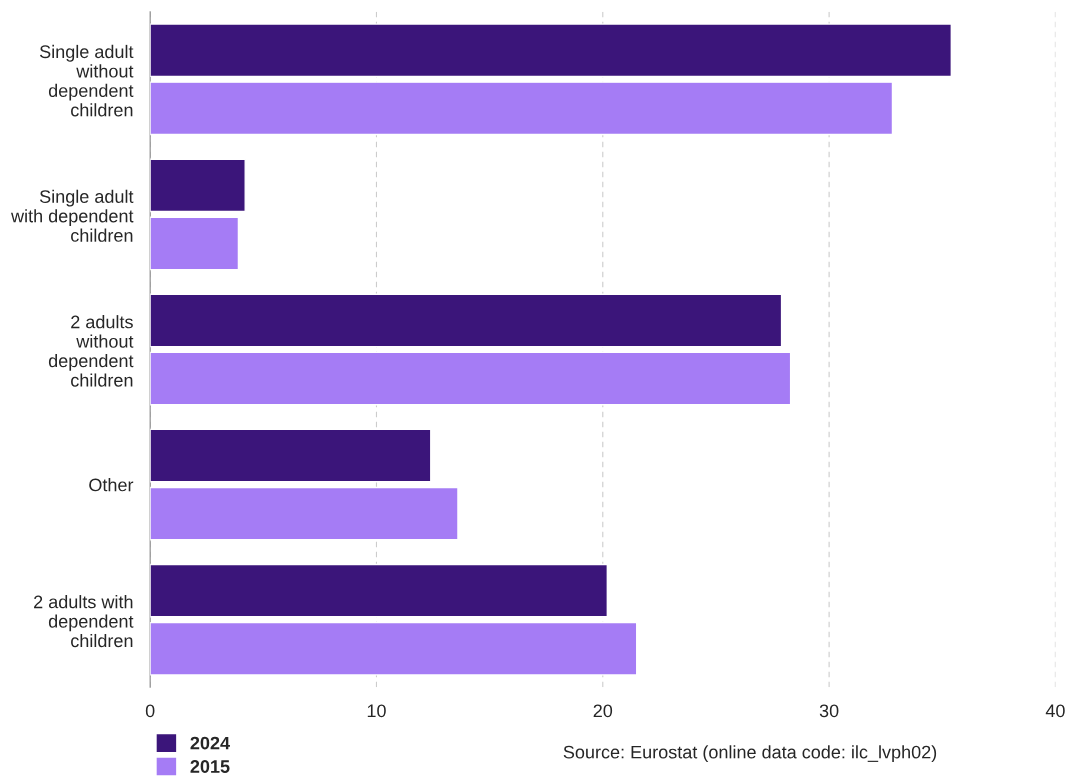  What do you see at coordinates (150, 711) in the screenshot?
I see `x-tick-label: 0` at bounding box center [150, 711].